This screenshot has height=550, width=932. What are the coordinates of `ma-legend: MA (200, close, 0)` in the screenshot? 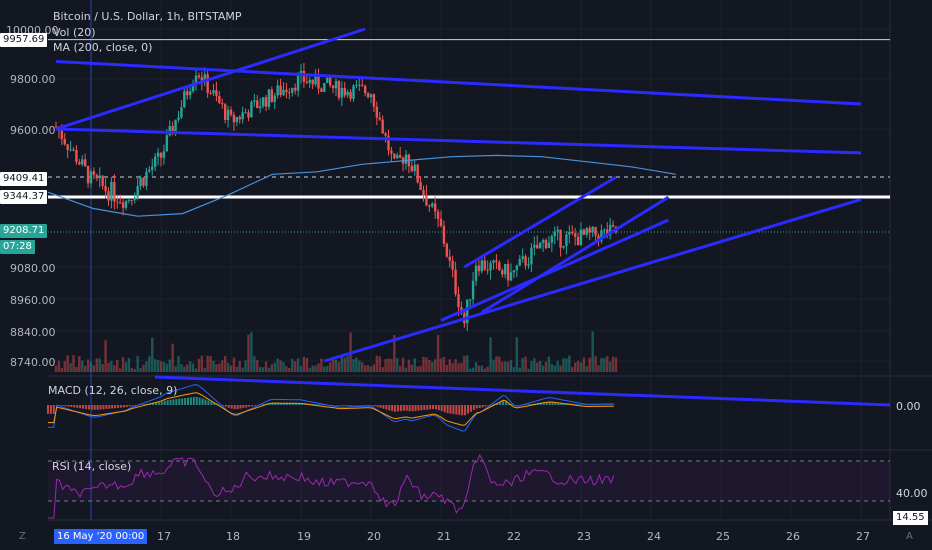 It's located at (103, 47).